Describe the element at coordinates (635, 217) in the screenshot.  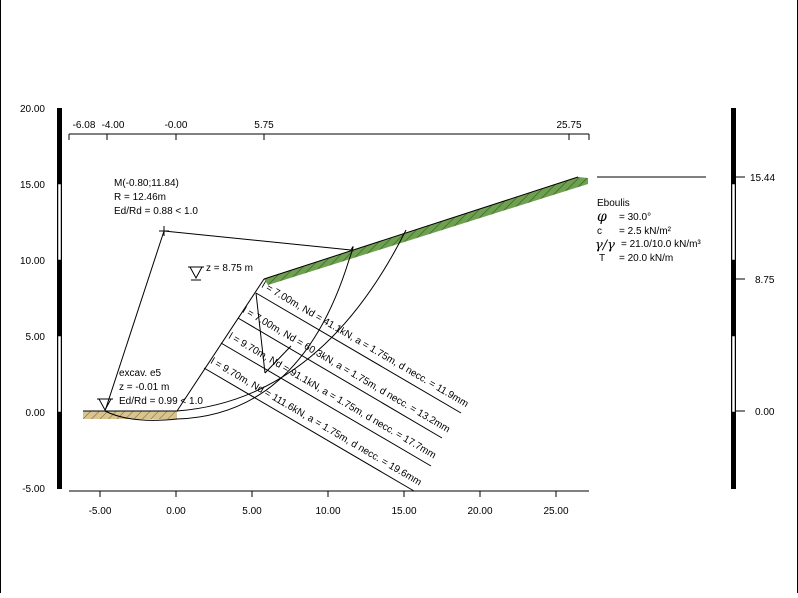
I see `soil-phi: = 30.0°` at that location.